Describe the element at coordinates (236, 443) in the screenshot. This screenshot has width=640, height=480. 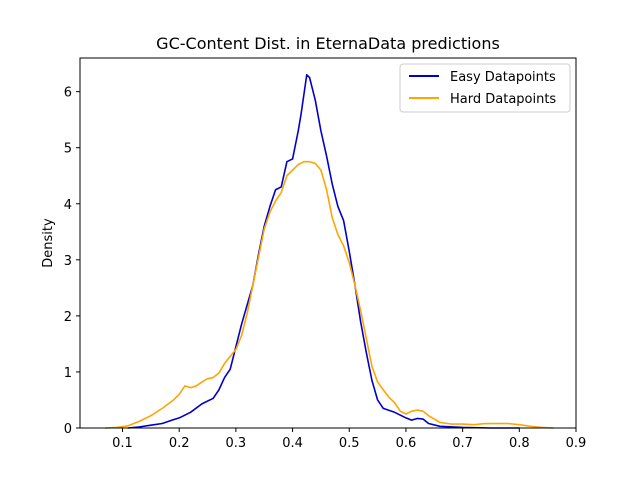
I see `x-tick-label: 0.3` at that location.